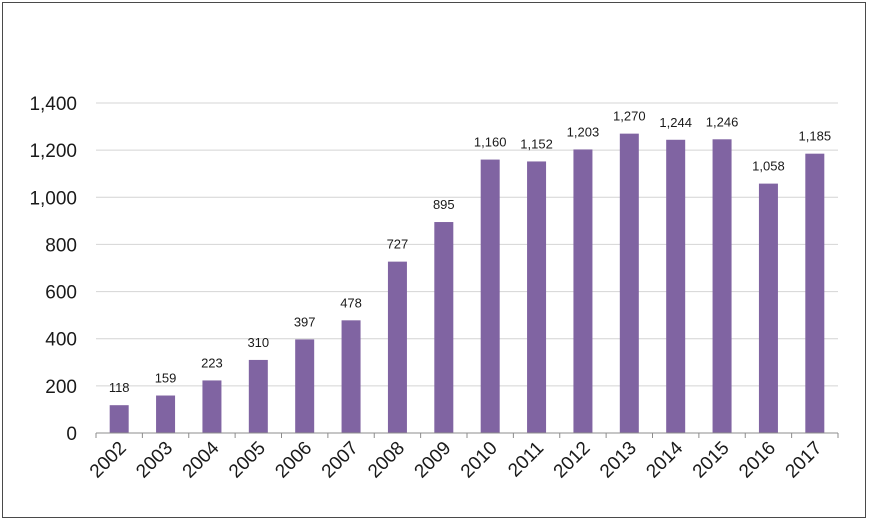  I want to click on data-label-2008: 727, so click(398, 244).